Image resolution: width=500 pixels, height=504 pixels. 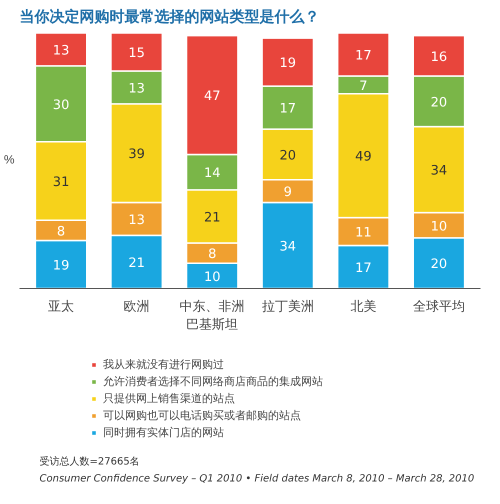 What do you see at coordinates (61, 105) in the screenshot?
I see `data-label: 30` at bounding box center [61, 105].